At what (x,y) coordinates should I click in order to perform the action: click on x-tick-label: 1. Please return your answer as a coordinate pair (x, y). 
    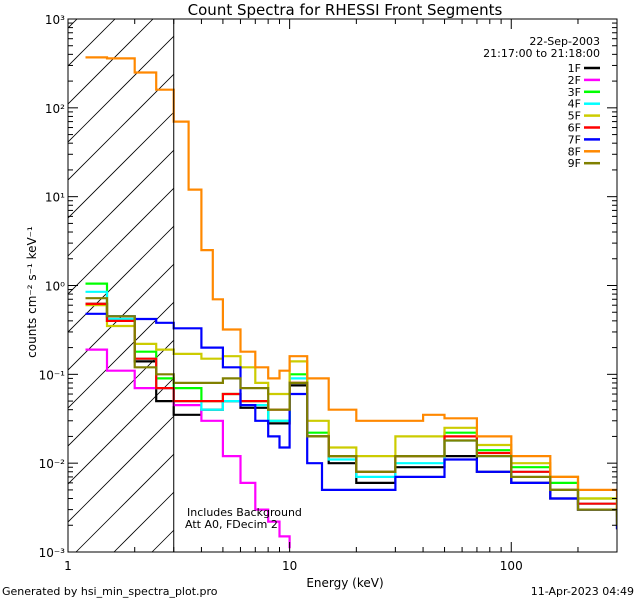
    Looking at the image, I should click on (68, 566).